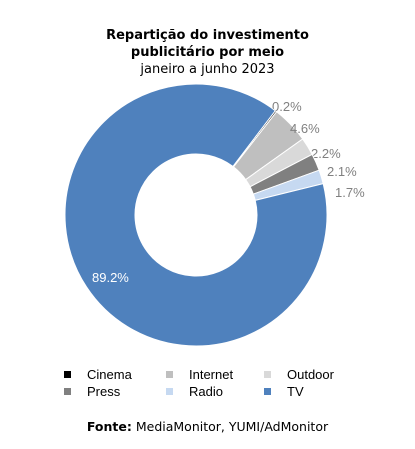  What do you see at coordinates (287, 106) in the screenshot?
I see `data-label-cinema: 0.2%` at bounding box center [287, 106].